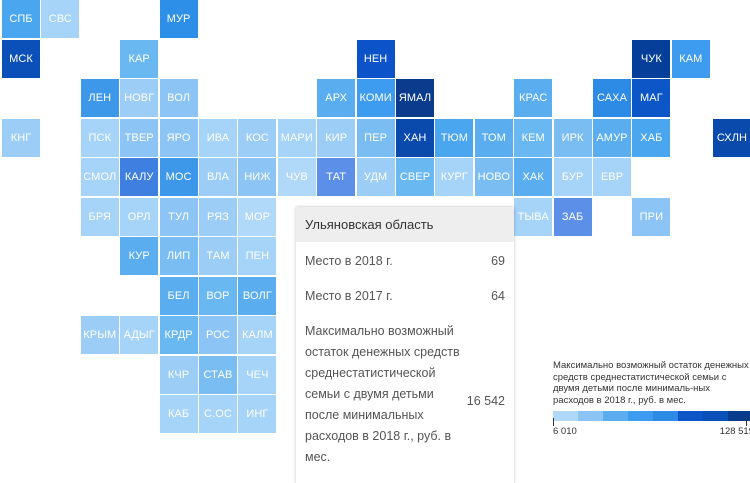 This screenshot has width=750, height=483. What do you see at coordinates (336, 98) in the screenshot?
I see `region-tile: АРХ` at bounding box center [336, 98].